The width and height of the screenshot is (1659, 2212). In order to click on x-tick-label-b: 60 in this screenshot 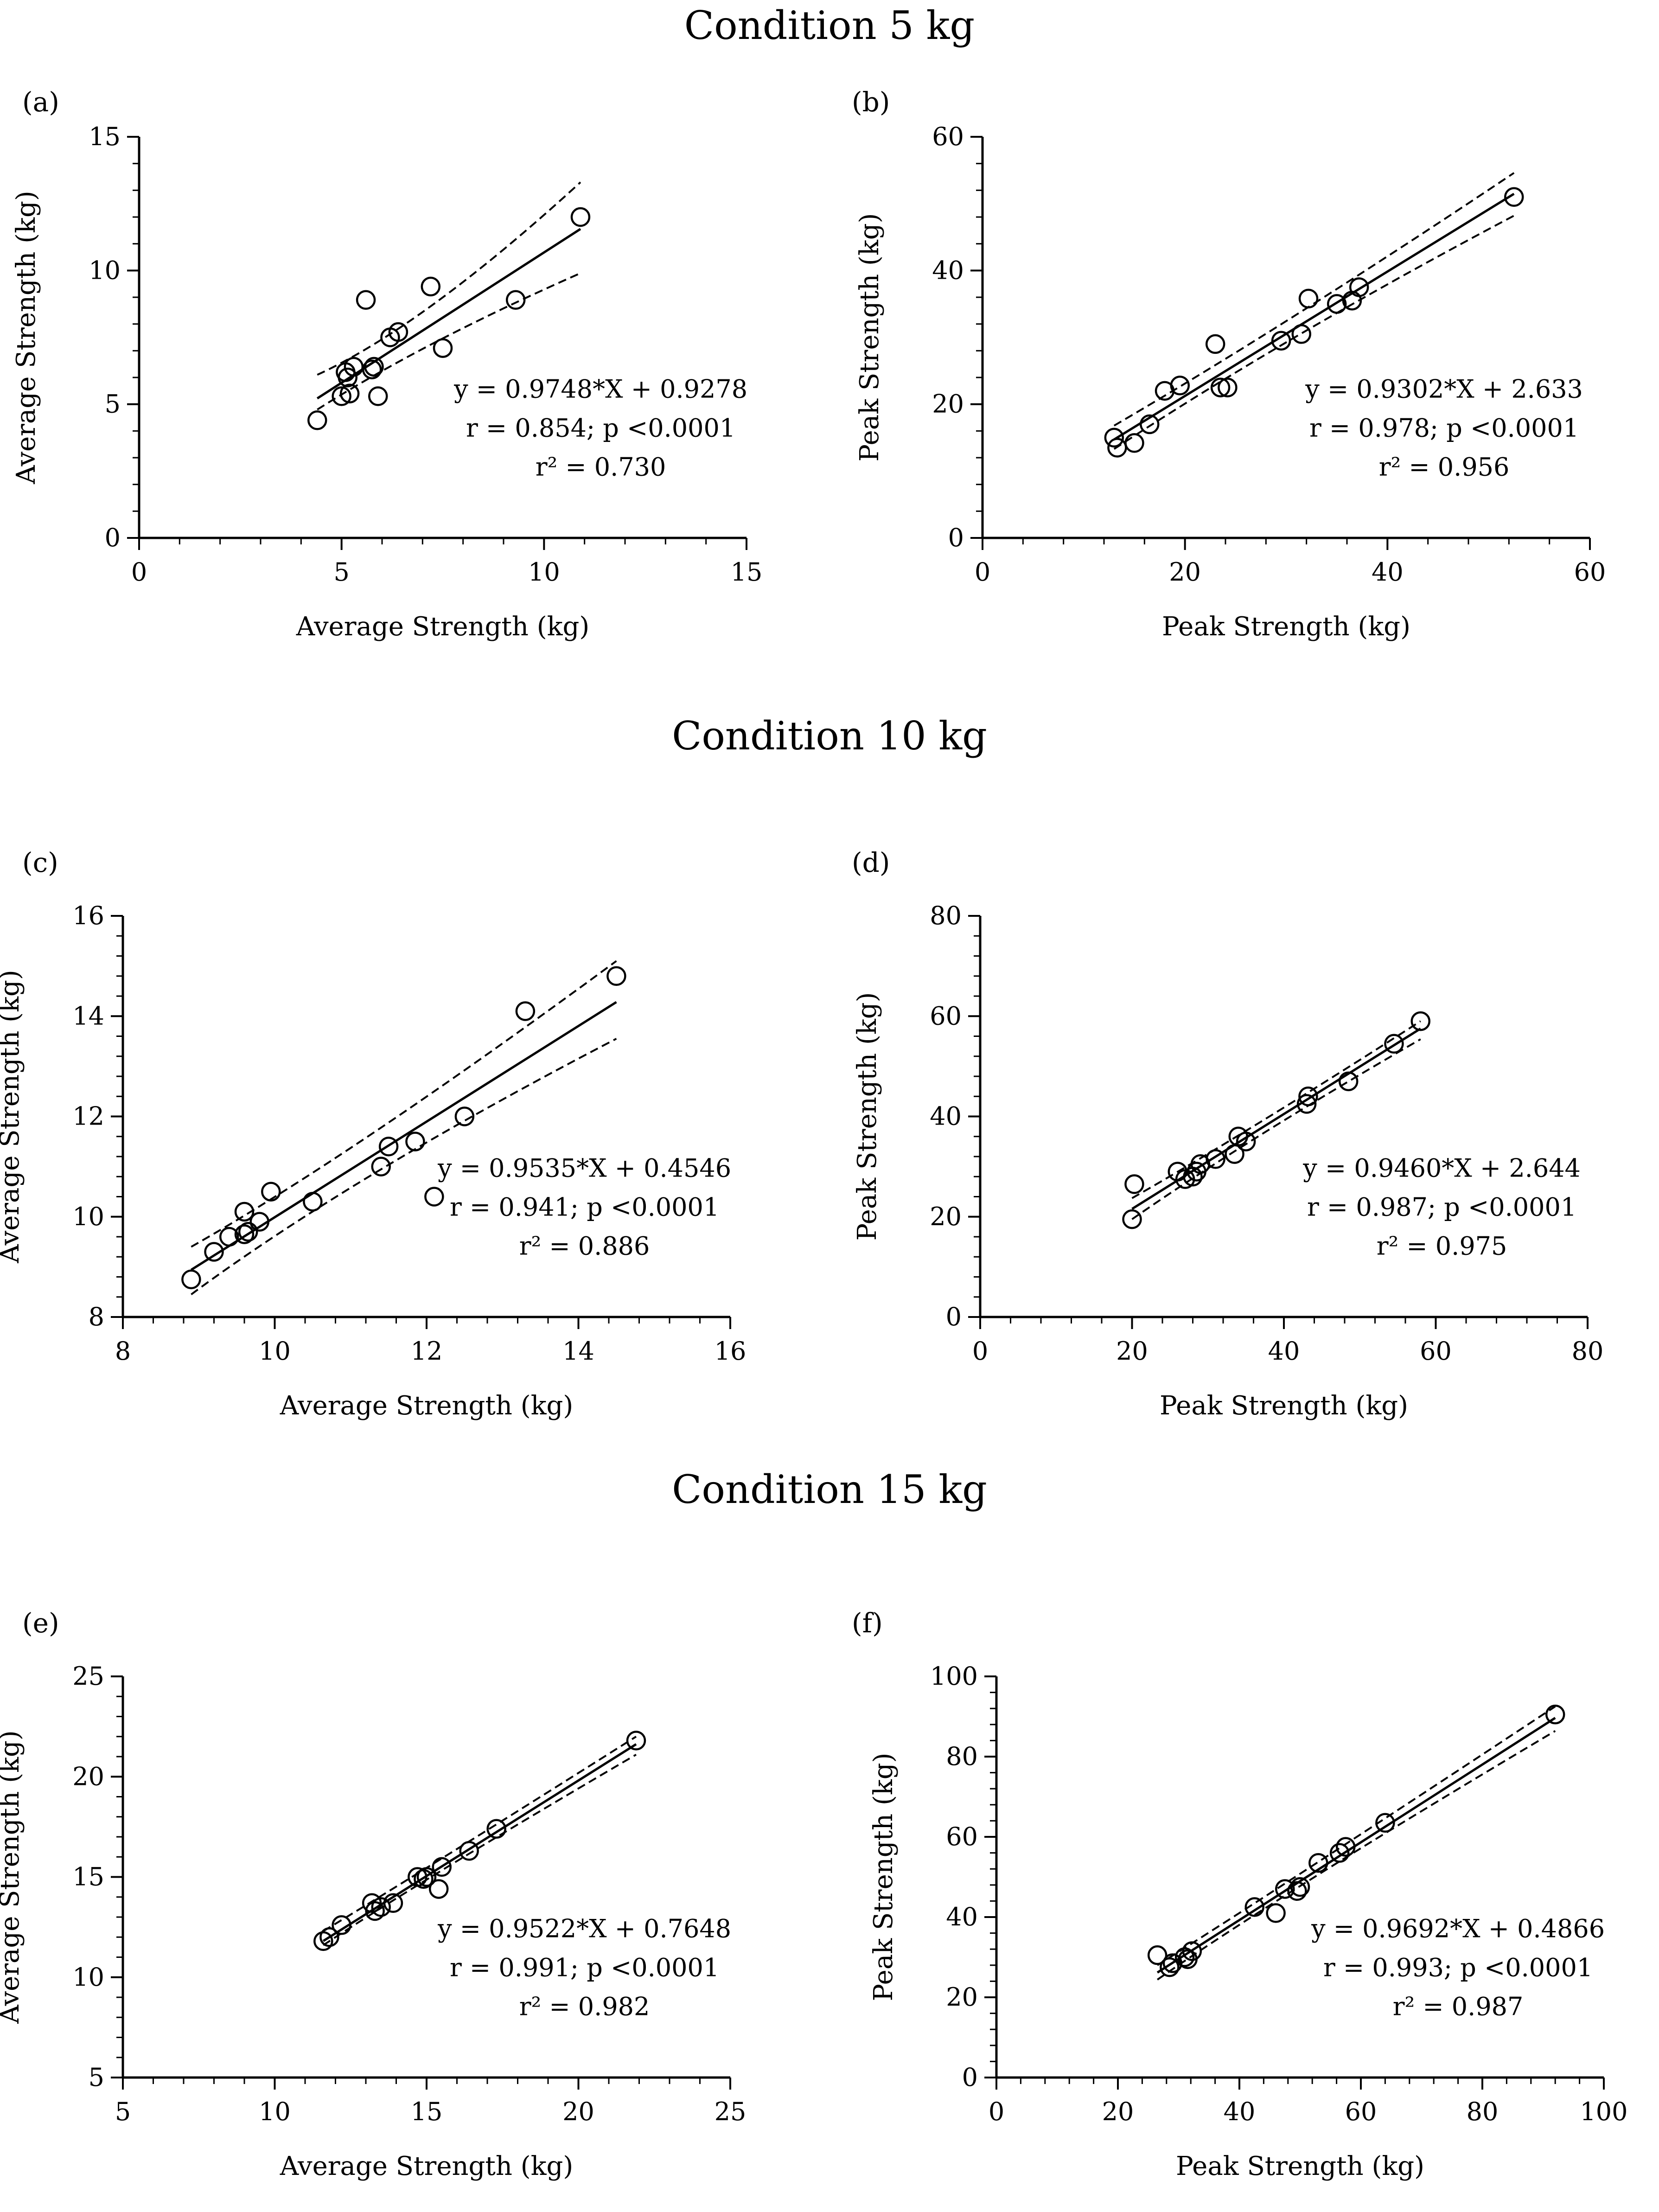, I will do `click(1590, 572)`.